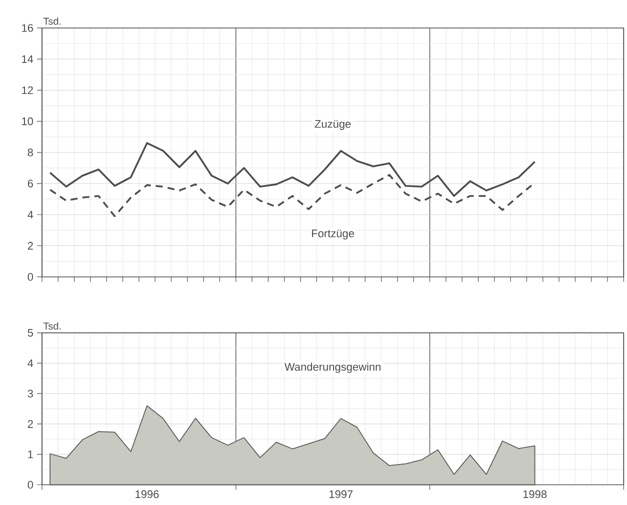 The height and width of the screenshot is (505, 627). What do you see at coordinates (30, 184) in the screenshot?
I see `y-tick-label: 6` at bounding box center [30, 184].